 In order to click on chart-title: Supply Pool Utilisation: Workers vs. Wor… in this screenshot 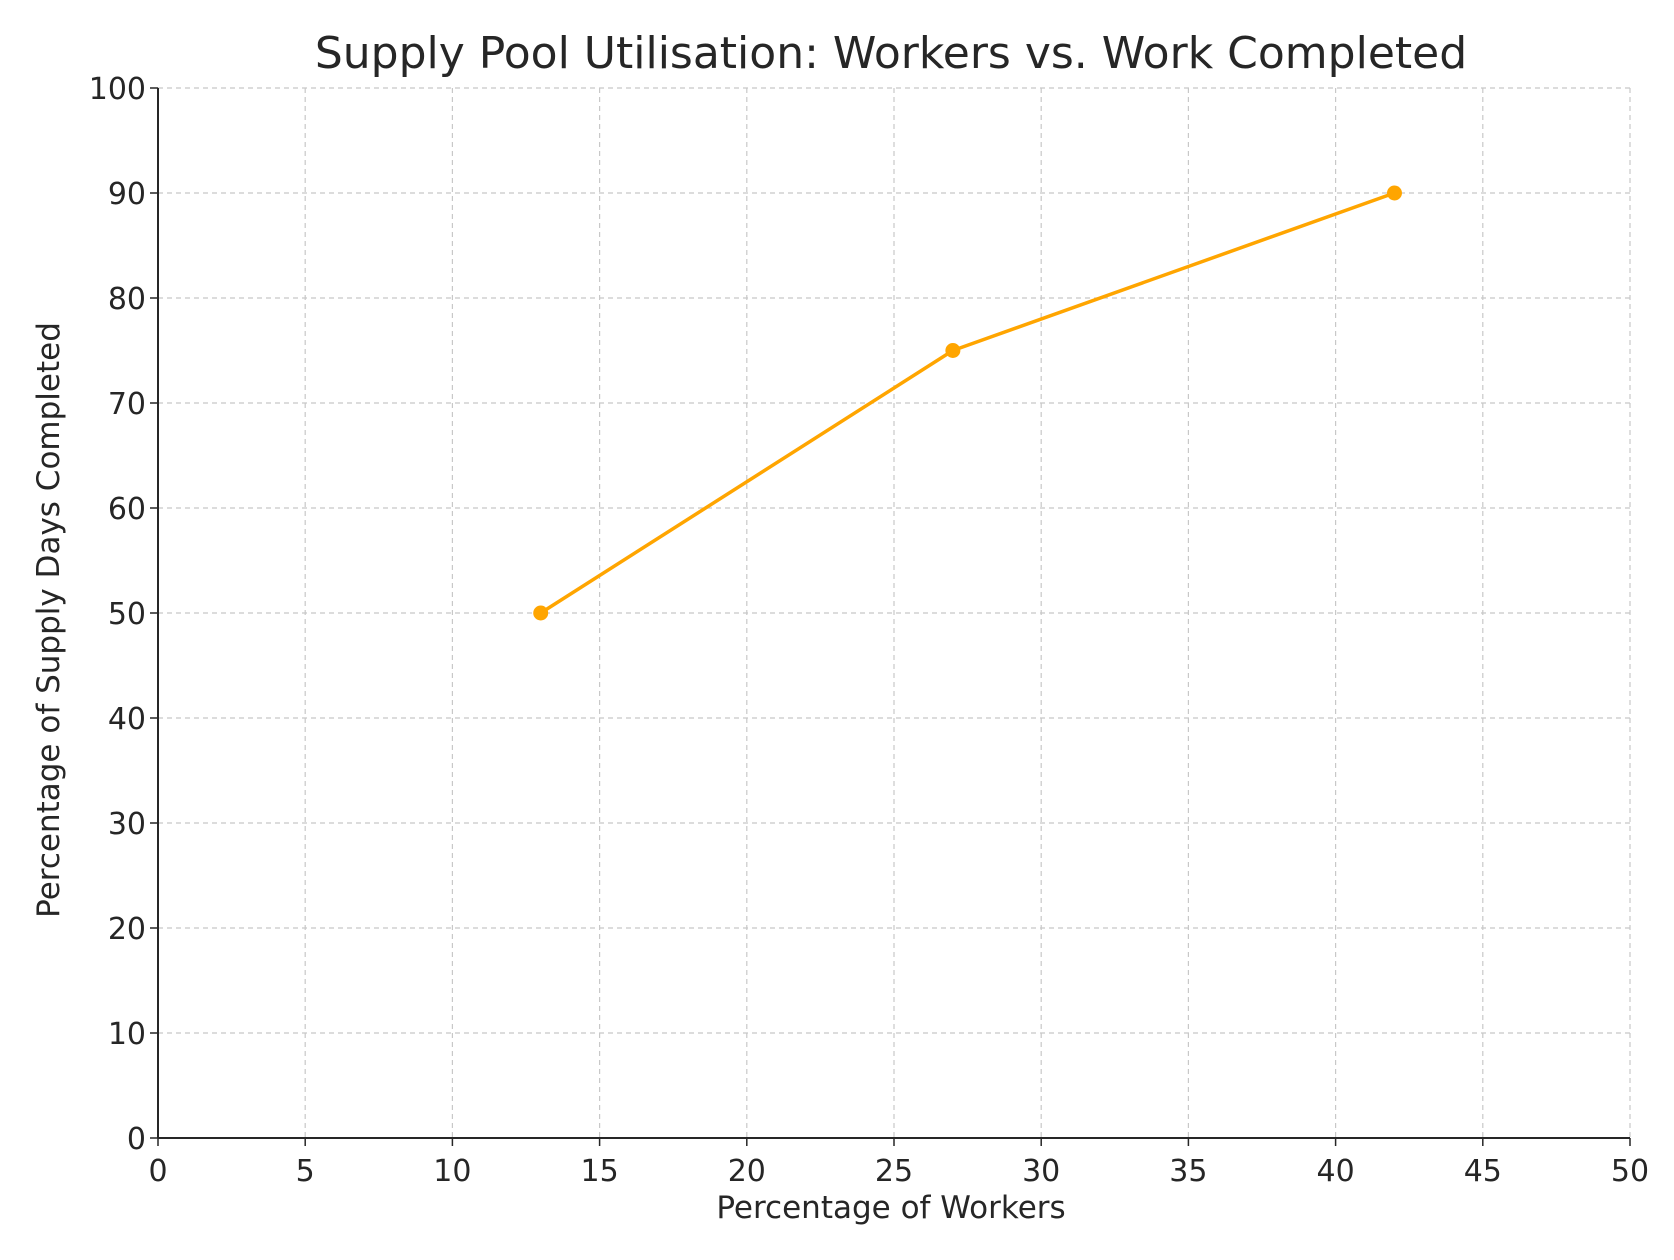, I will do `click(891, 53)`.